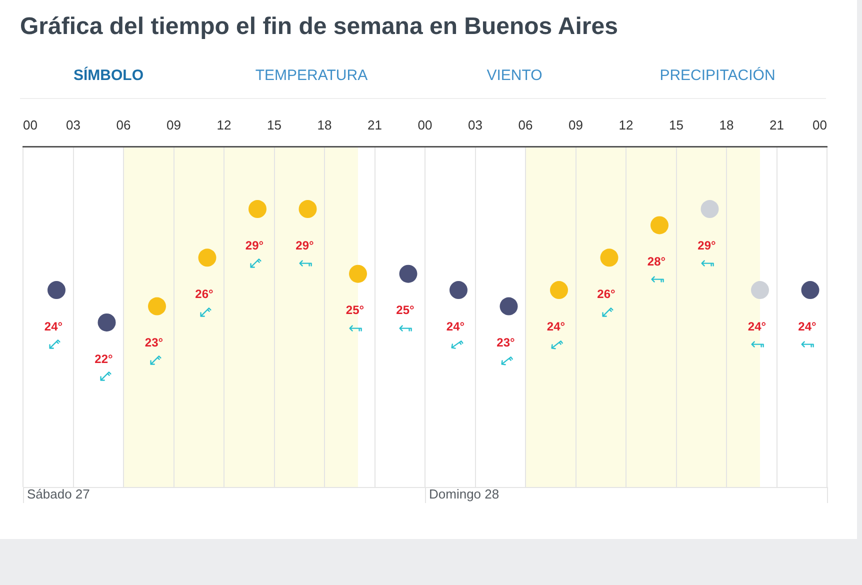 Image resolution: width=862 pixels, height=585 pixels. I want to click on text: TEMPERATURA, so click(311, 75).